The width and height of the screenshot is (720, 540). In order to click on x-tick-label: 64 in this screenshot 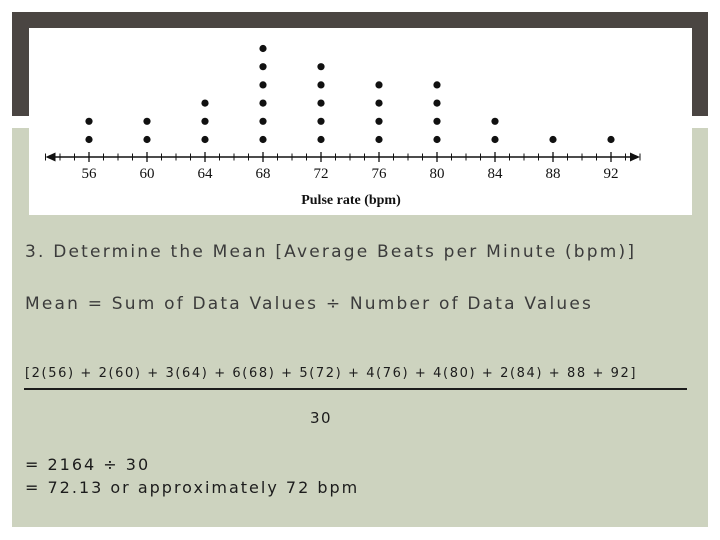, I will do `click(206, 174)`.